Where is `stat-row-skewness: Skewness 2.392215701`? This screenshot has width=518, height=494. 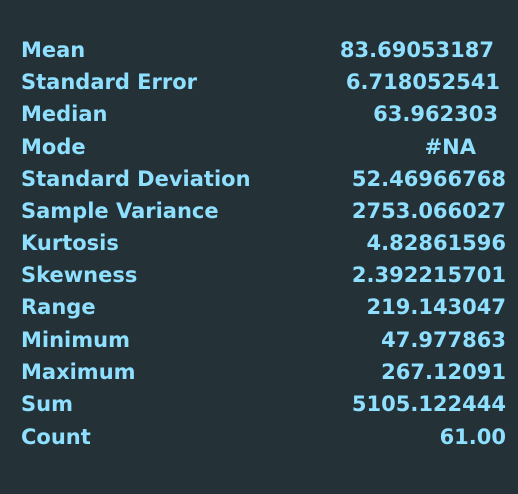 stat-row-skewness: Skewness 2.392215701 is located at coordinates (263, 275).